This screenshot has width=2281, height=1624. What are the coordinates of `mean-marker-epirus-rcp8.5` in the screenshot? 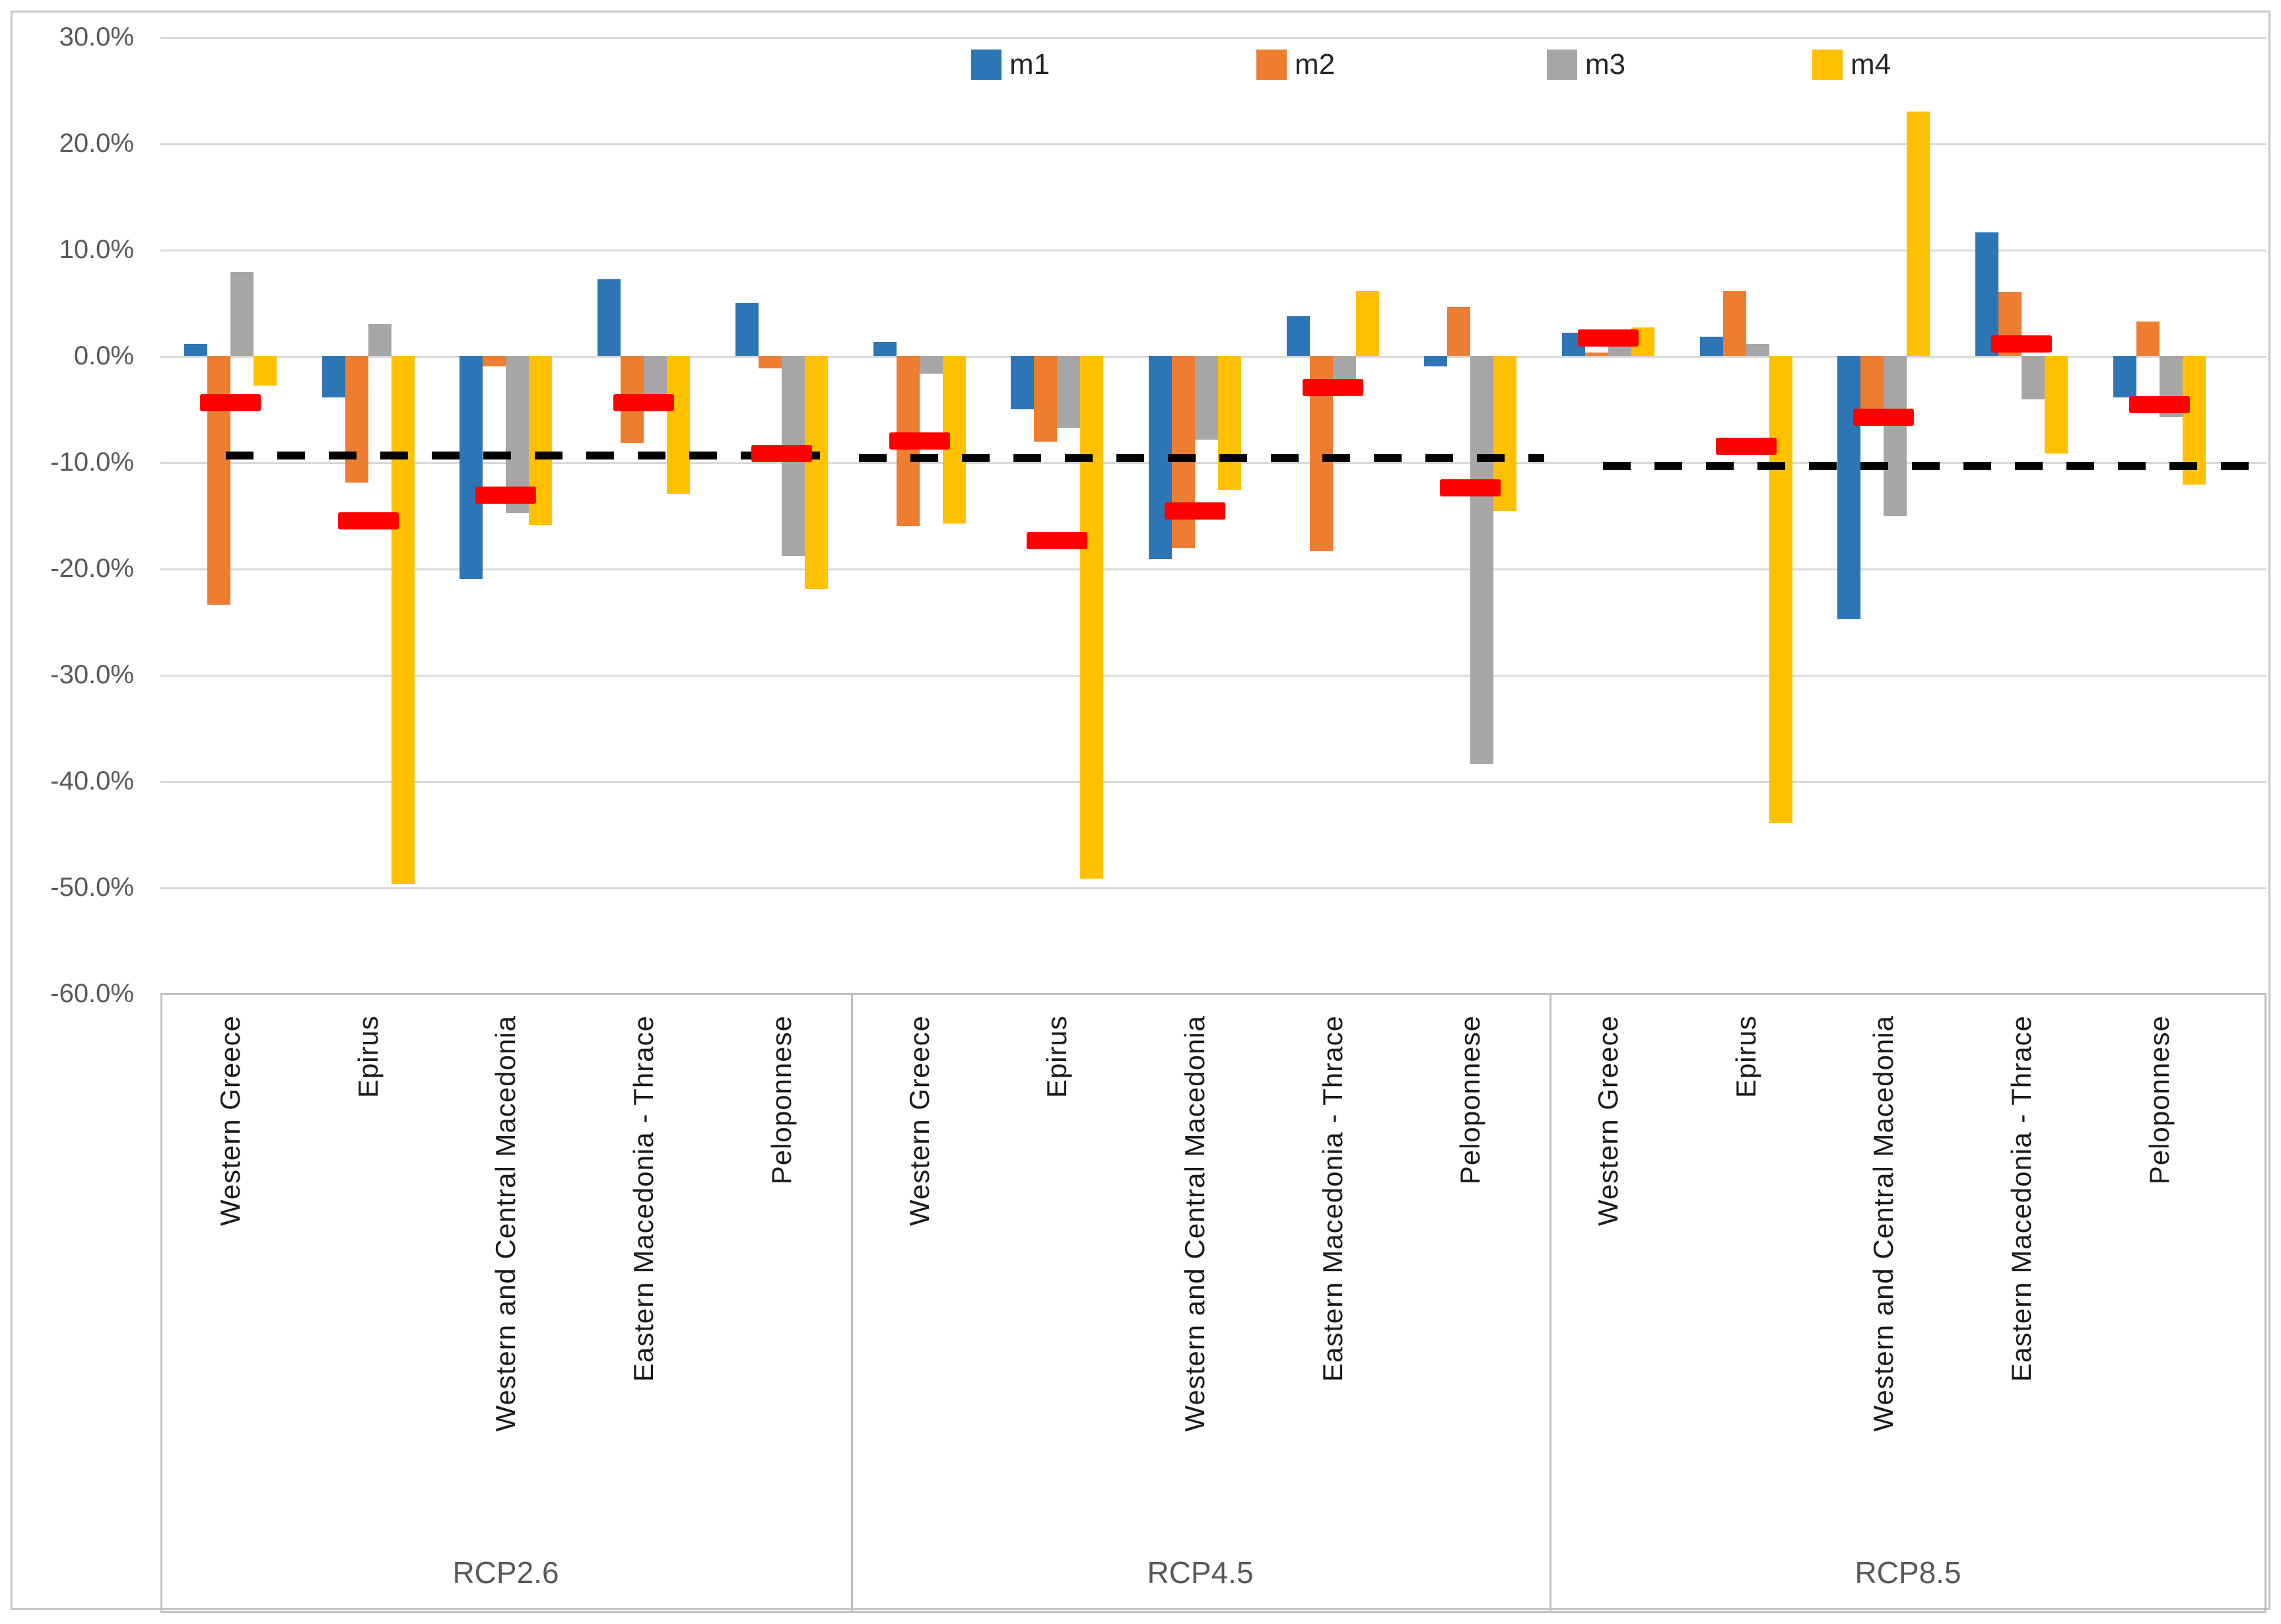 It's located at (1746, 446).